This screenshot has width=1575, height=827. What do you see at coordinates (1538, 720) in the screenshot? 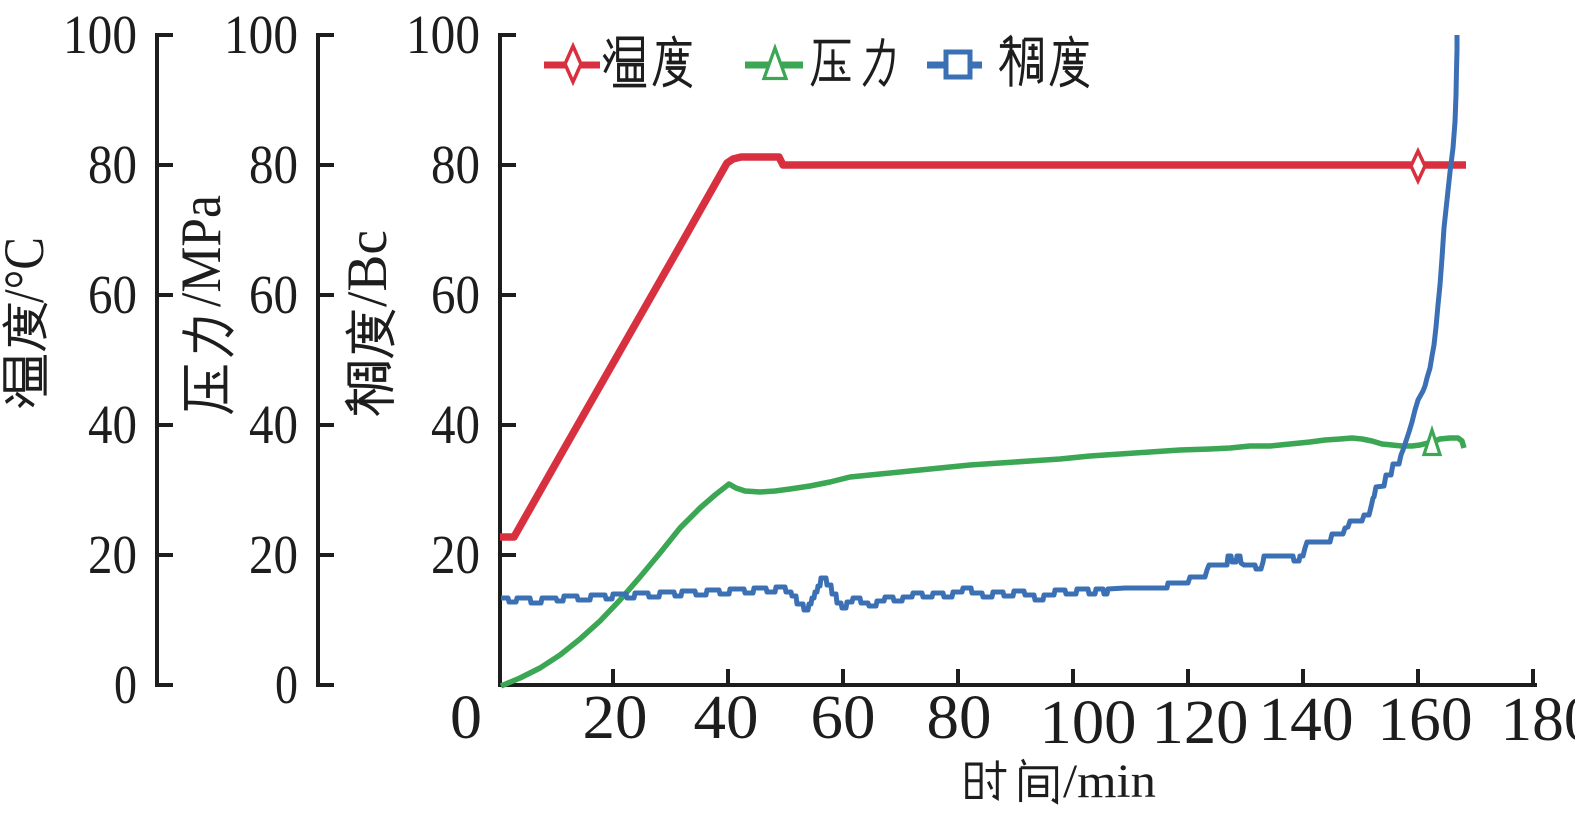
I see `svg-text: 180` at bounding box center [1538, 720].